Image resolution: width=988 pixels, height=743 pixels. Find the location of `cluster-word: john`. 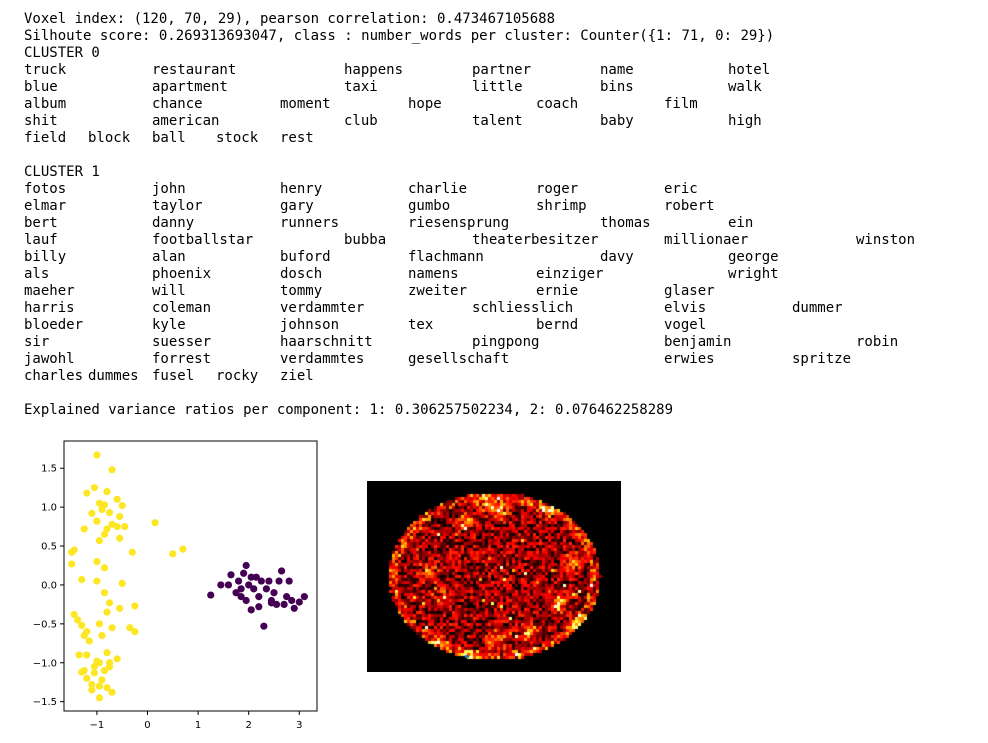

cluster-word: john is located at coordinates (169, 189).